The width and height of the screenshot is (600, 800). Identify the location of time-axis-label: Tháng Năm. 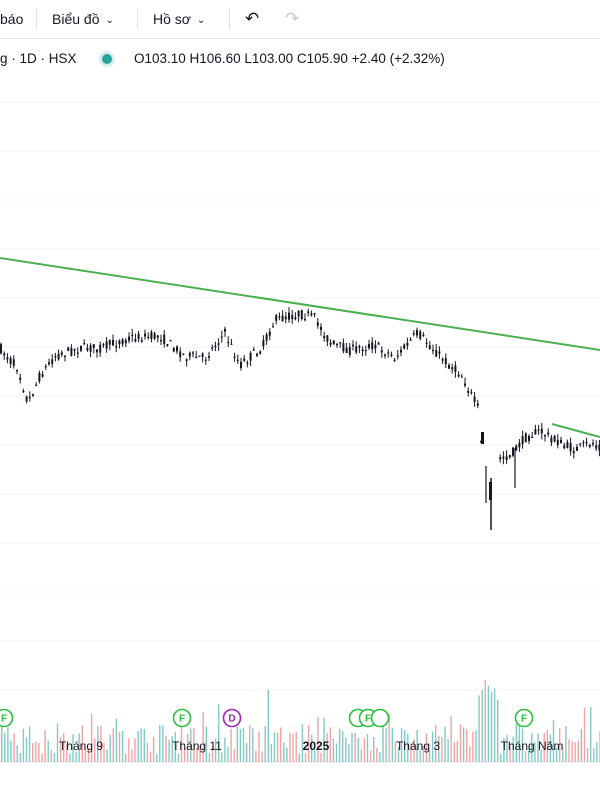
(532, 746).